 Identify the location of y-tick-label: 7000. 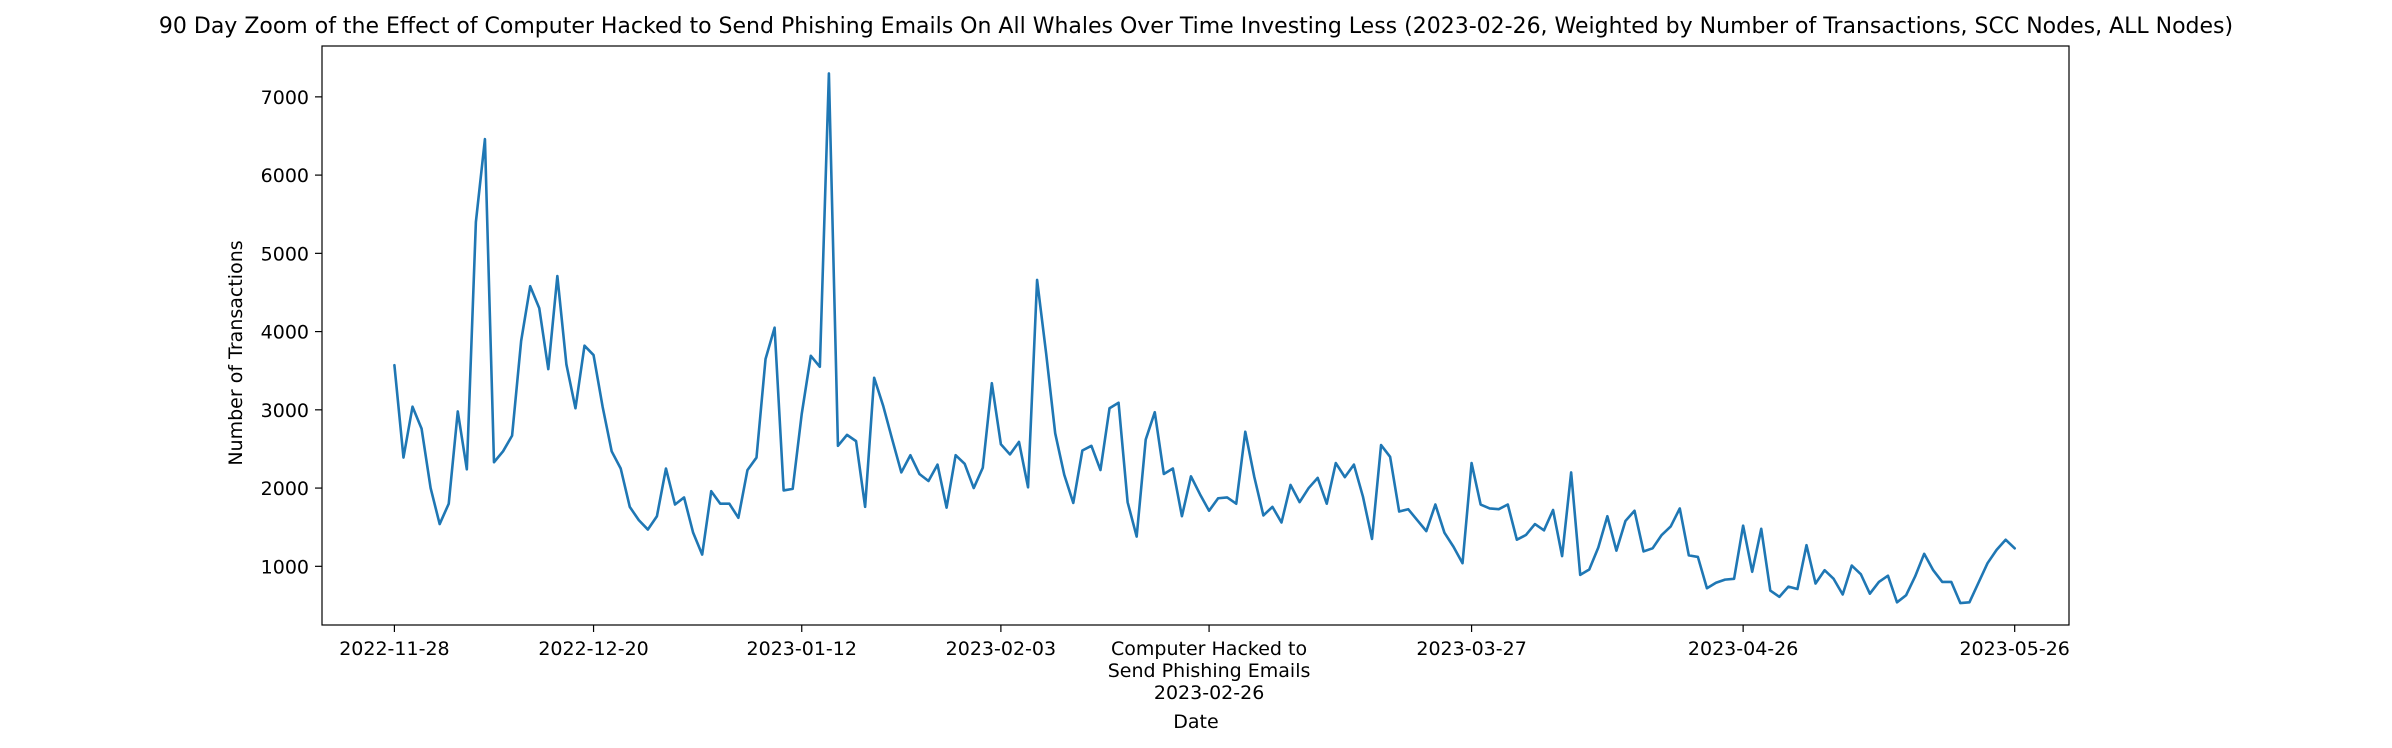
(285, 98).